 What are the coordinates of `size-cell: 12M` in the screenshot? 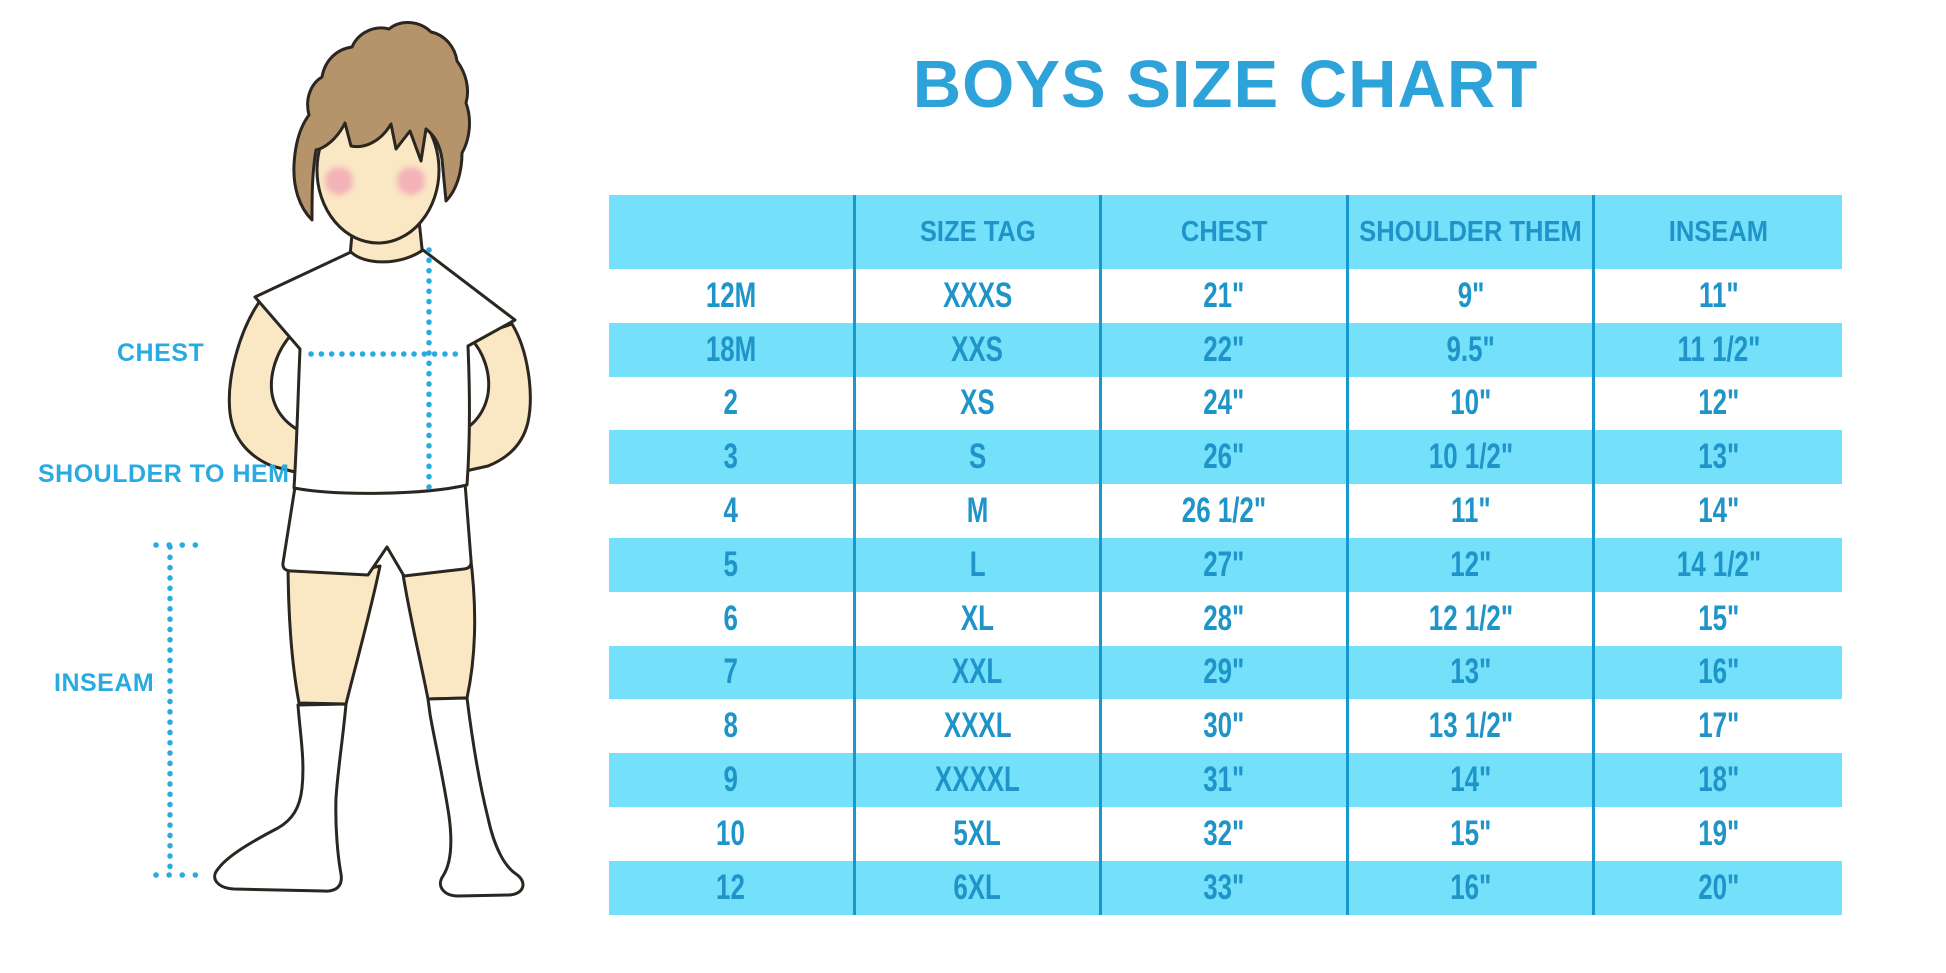 It's located at (732, 296).